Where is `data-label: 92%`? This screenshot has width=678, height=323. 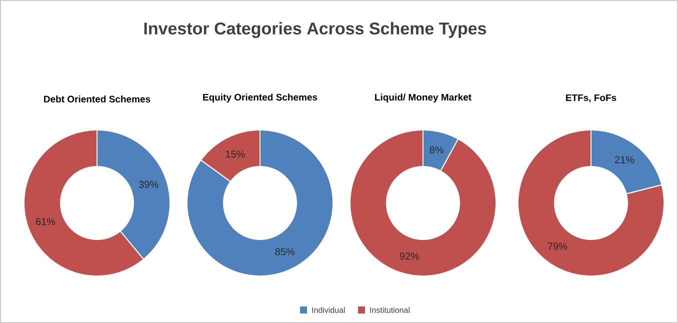
data-label: 92% is located at coordinates (410, 256).